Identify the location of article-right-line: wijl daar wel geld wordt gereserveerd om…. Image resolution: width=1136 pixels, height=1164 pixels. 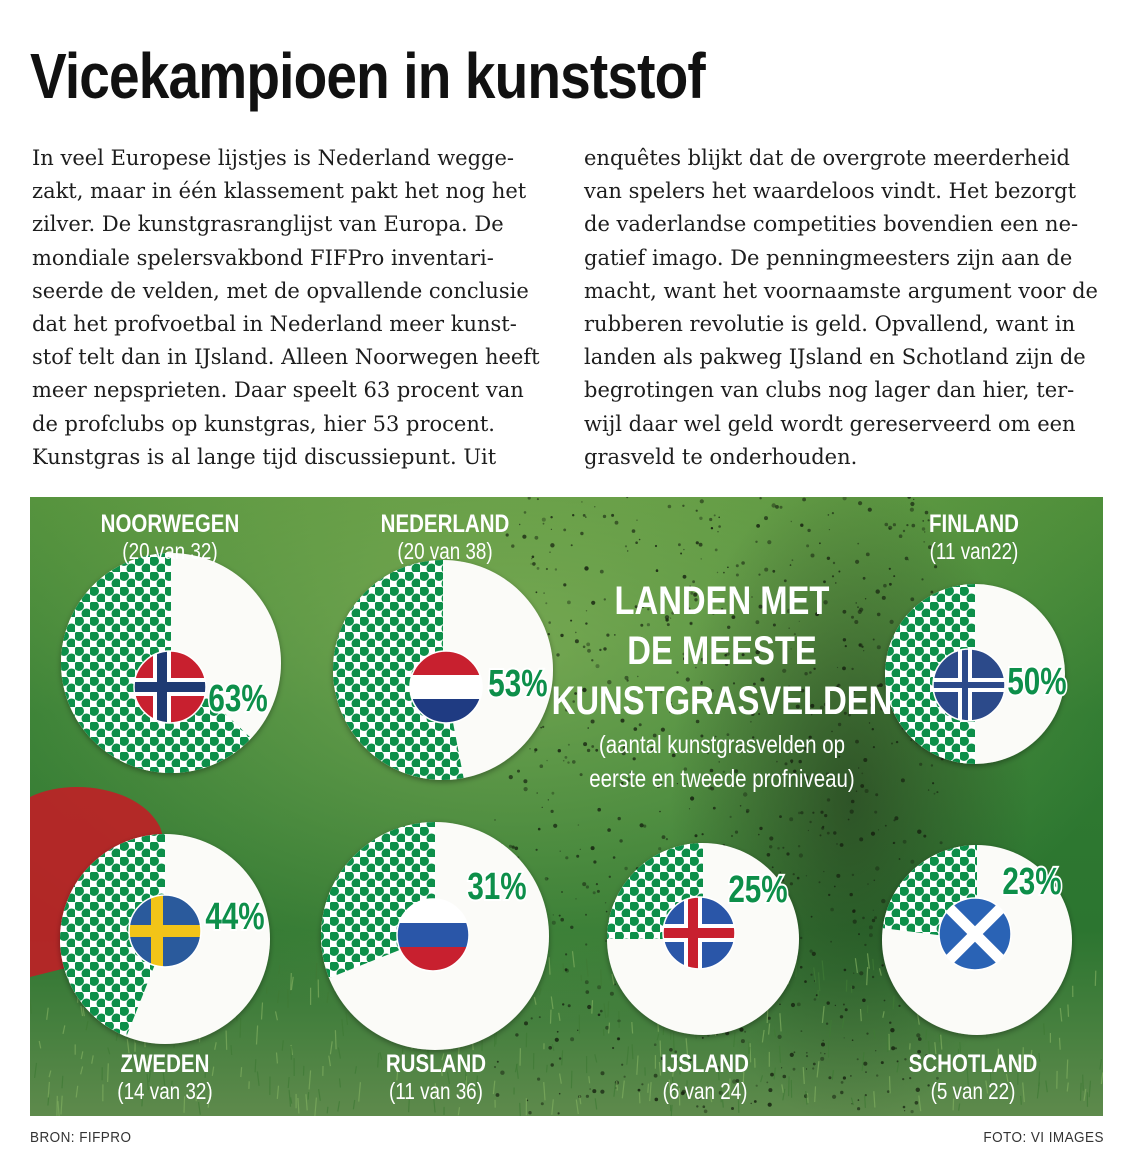
(830, 423).